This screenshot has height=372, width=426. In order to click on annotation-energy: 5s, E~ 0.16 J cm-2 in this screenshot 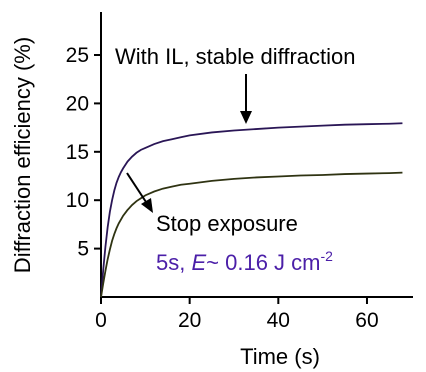, I will do `click(244, 261)`.